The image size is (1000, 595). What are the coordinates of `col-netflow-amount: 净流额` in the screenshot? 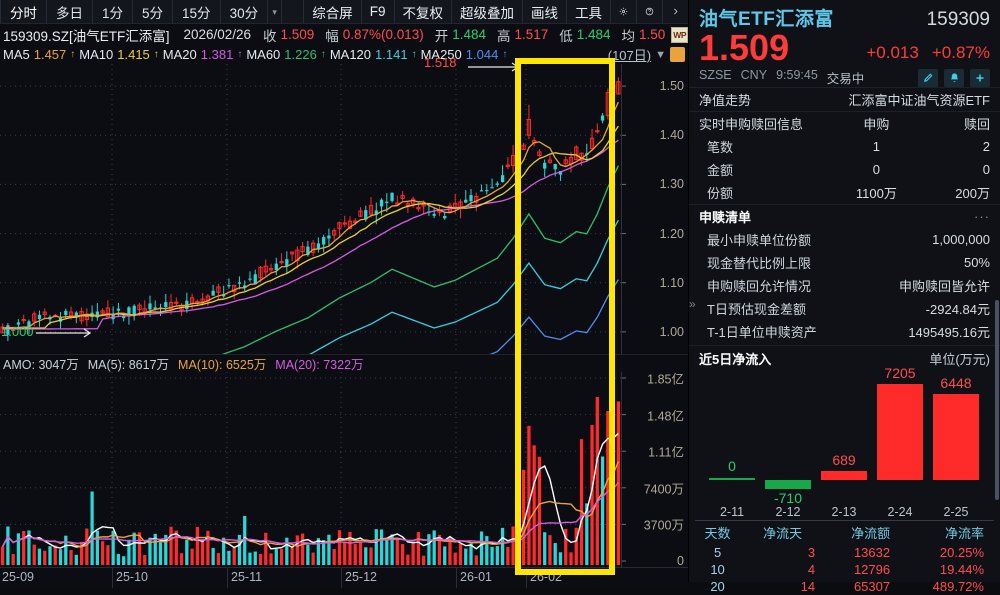 It's located at (871, 533).